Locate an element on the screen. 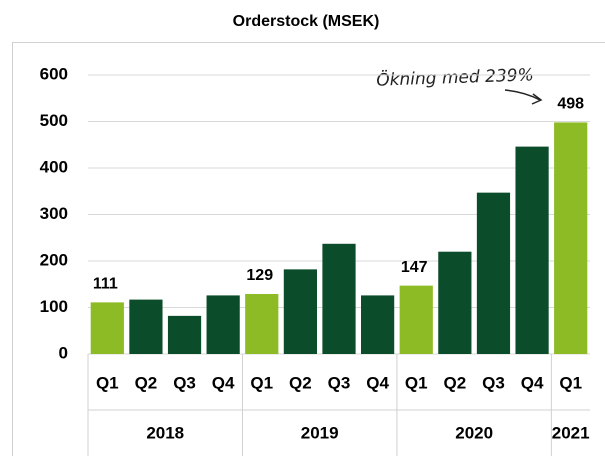  data-label: 111 is located at coordinates (105, 284).